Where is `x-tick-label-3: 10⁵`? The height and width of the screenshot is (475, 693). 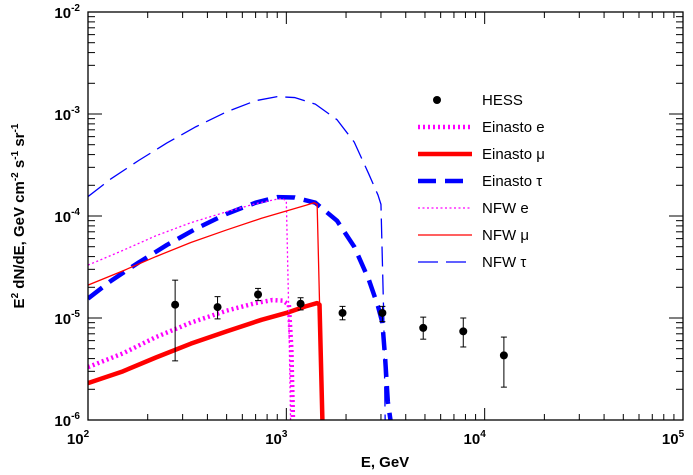 x-tick-label-3: 10⁵ is located at coordinates (673, 438).